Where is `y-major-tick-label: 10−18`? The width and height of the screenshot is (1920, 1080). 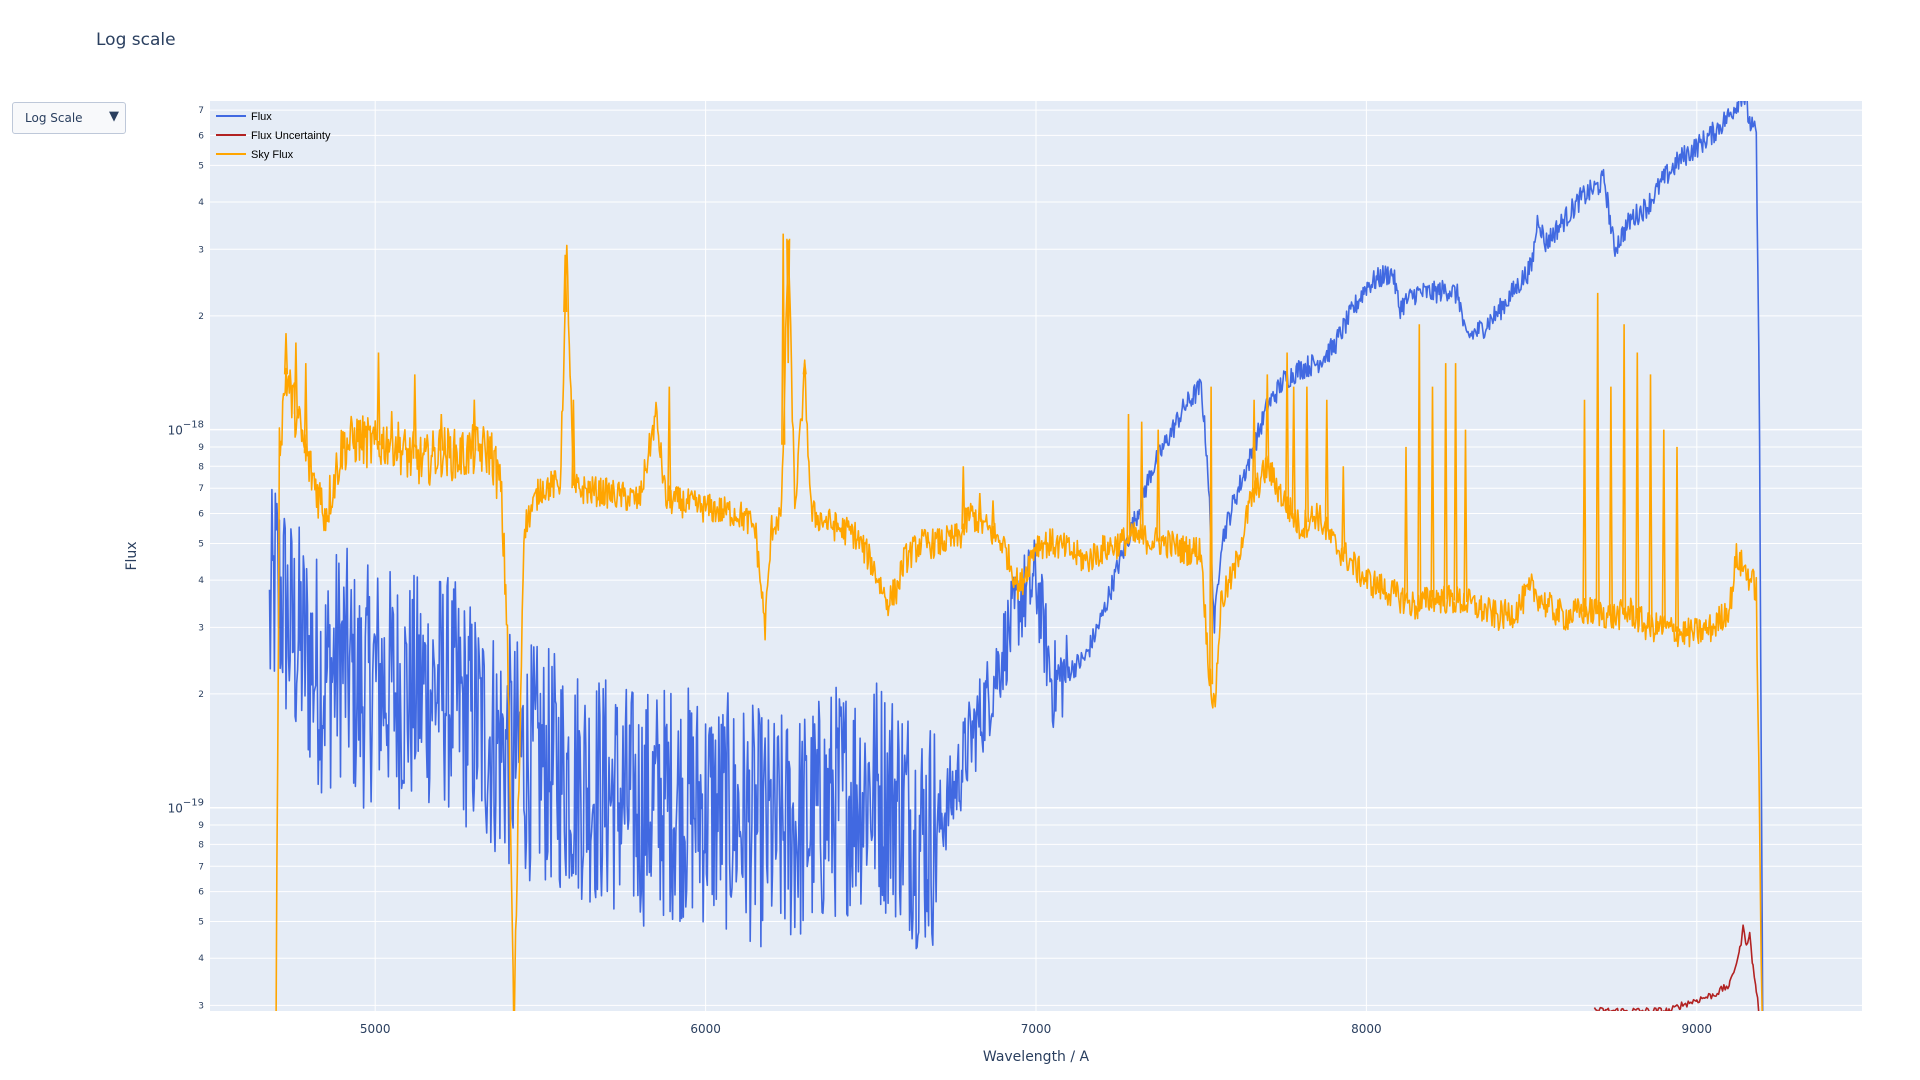
y-major-tick-label: 10−18 is located at coordinates (186, 429).